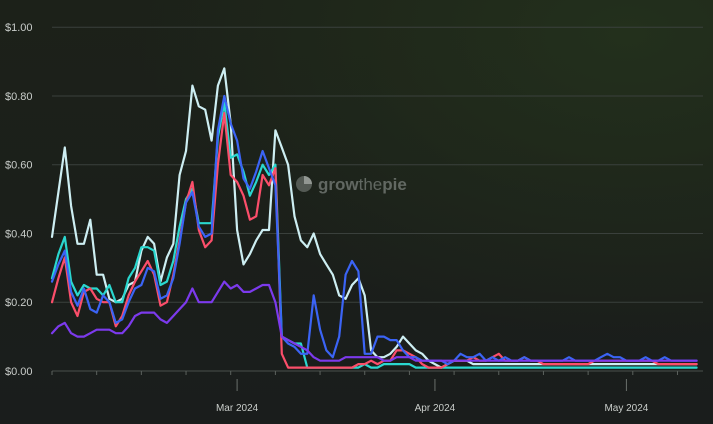 This screenshot has width=713, height=424. What do you see at coordinates (19, 234) in the screenshot?
I see `y-tick-label: $0.40` at bounding box center [19, 234].